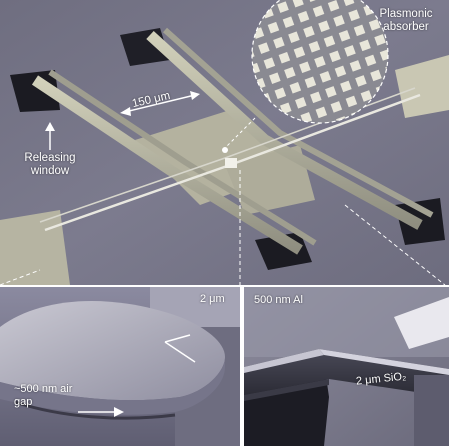 This screenshot has width=449, height=446. I want to click on panel-divider-horizontal, so click(224, 286).